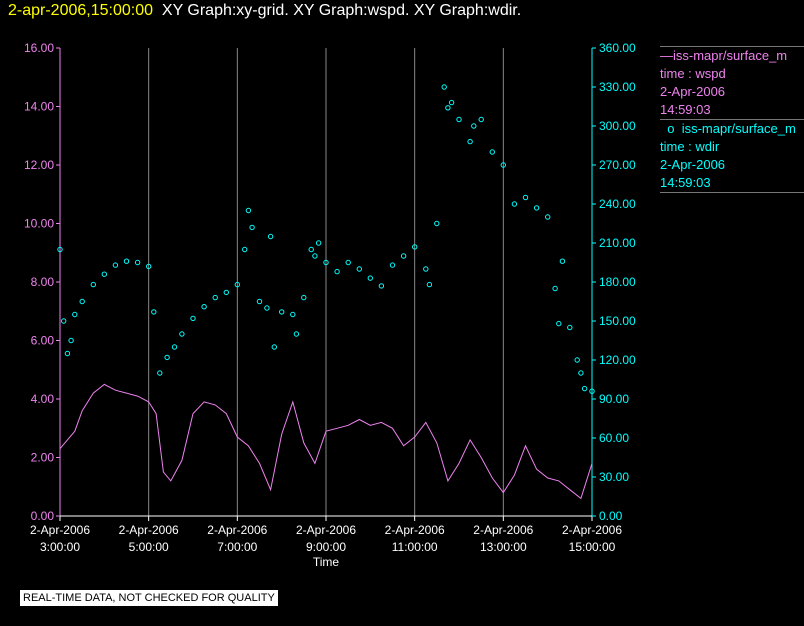 This screenshot has height=626, width=804. What do you see at coordinates (617, 48) in the screenshot?
I see `y-right-tick-label: 360.00` at bounding box center [617, 48].